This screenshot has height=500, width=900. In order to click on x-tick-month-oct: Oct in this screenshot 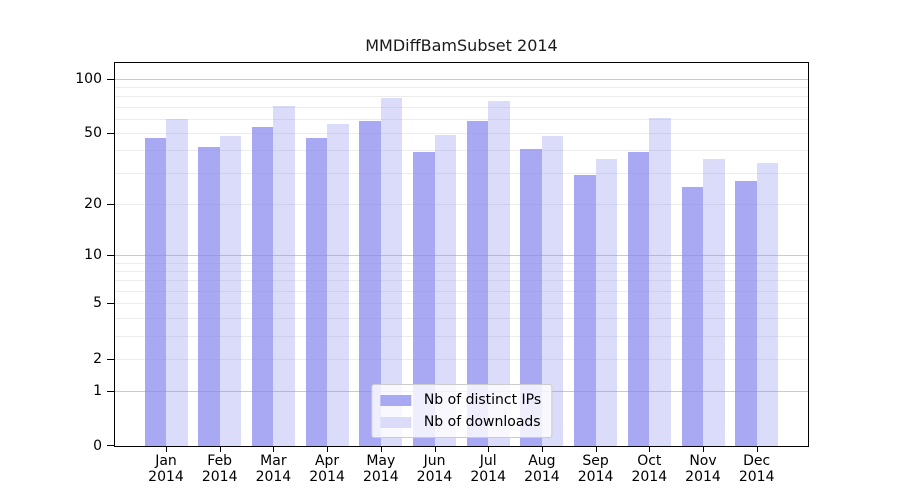, I will do `click(649, 461)`.